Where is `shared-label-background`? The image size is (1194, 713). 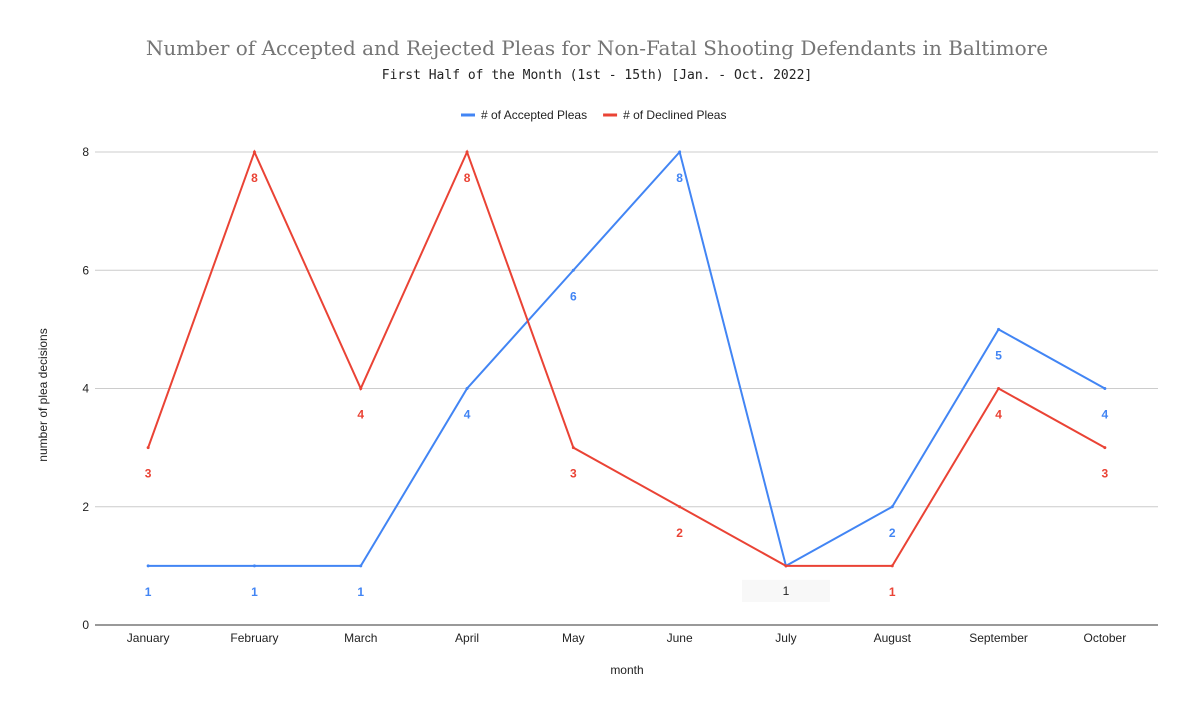
shared-label-background is located at coordinates (785, 590).